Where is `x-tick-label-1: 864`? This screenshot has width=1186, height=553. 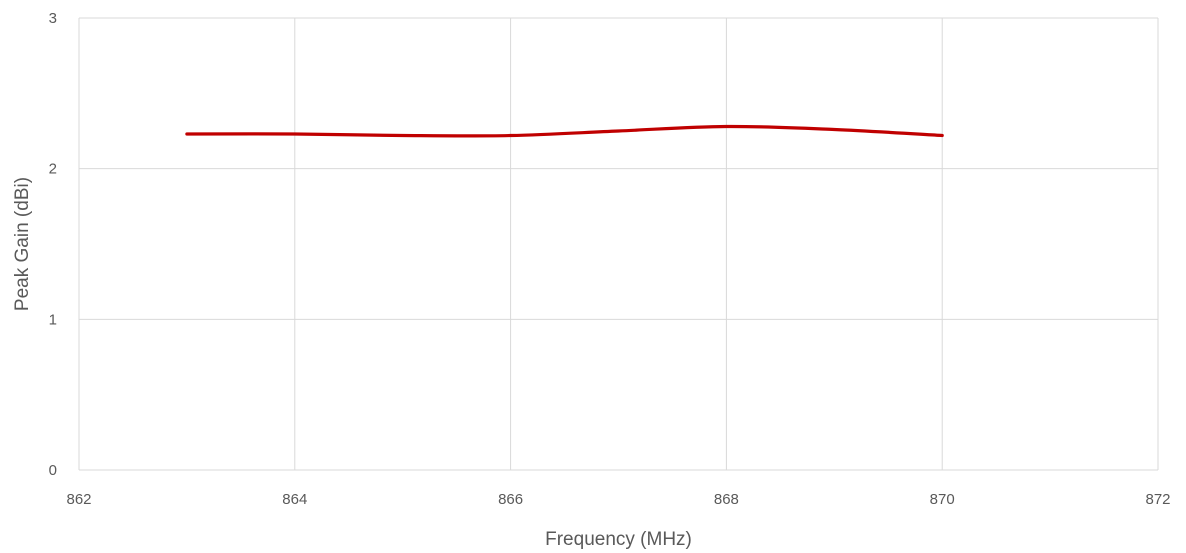
x-tick-label-1: 864 is located at coordinates (294, 499).